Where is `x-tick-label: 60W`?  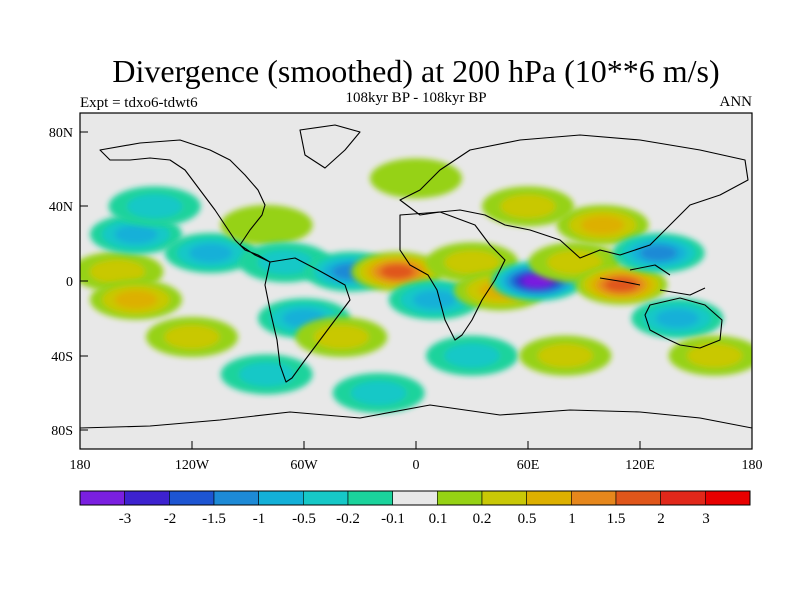 x-tick-label: 60W is located at coordinates (304, 465).